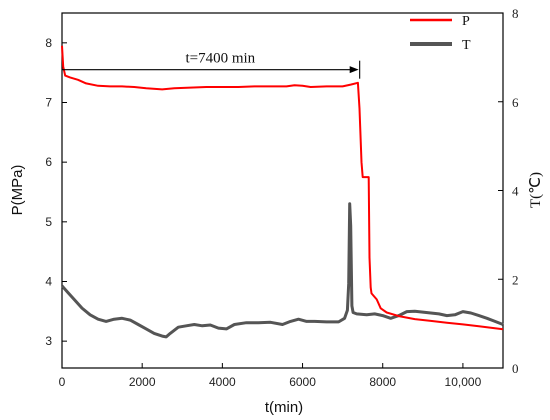 The image size is (550, 420). What do you see at coordinates (284, 407) in the screenshot?
I see `x-axis-title: t(min)` at bounding box center [284, 407].